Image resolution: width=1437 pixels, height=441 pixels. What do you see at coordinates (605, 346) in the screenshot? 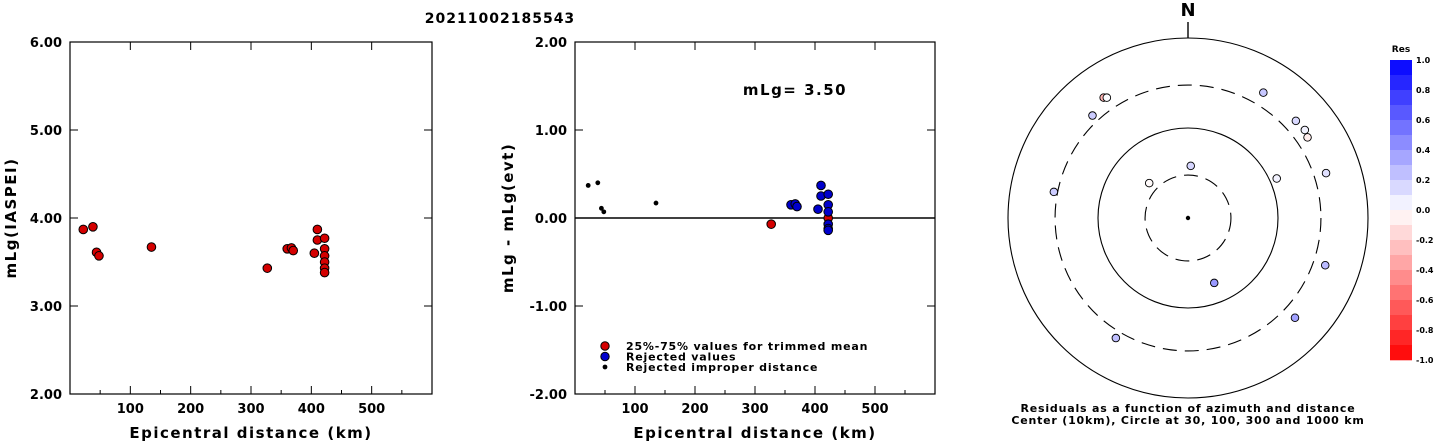
I see `legend-marker` at bounding box center [605, 346].